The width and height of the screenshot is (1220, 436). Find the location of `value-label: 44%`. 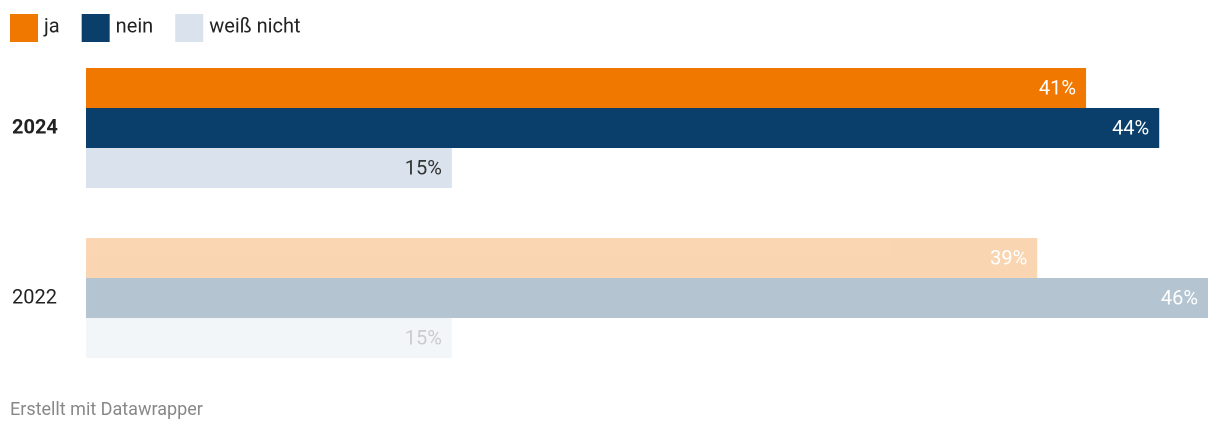

value-label: 44% is located at coordinates (1130, 127).